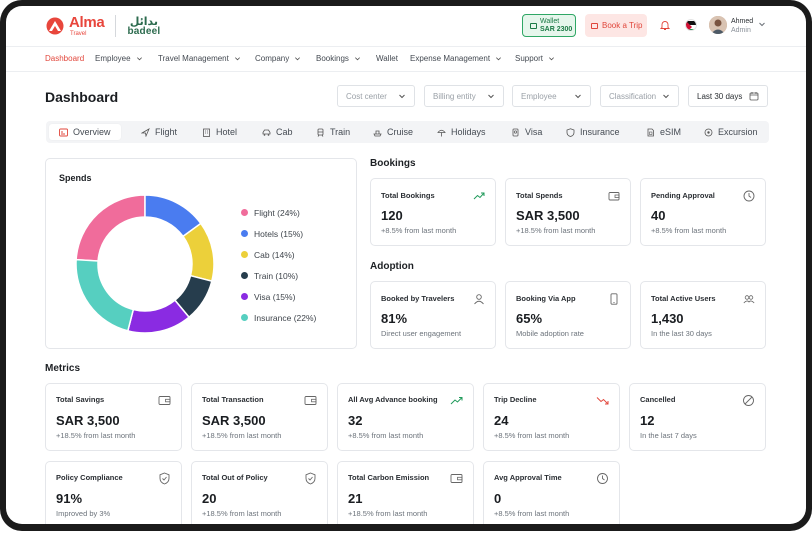 The height and width of the screenshot is (543, 812). What do you see at coordinates (199, 58) in the screenshot?
I see `nav-travel-management: Travel Management` at bounding box center [199, 58].